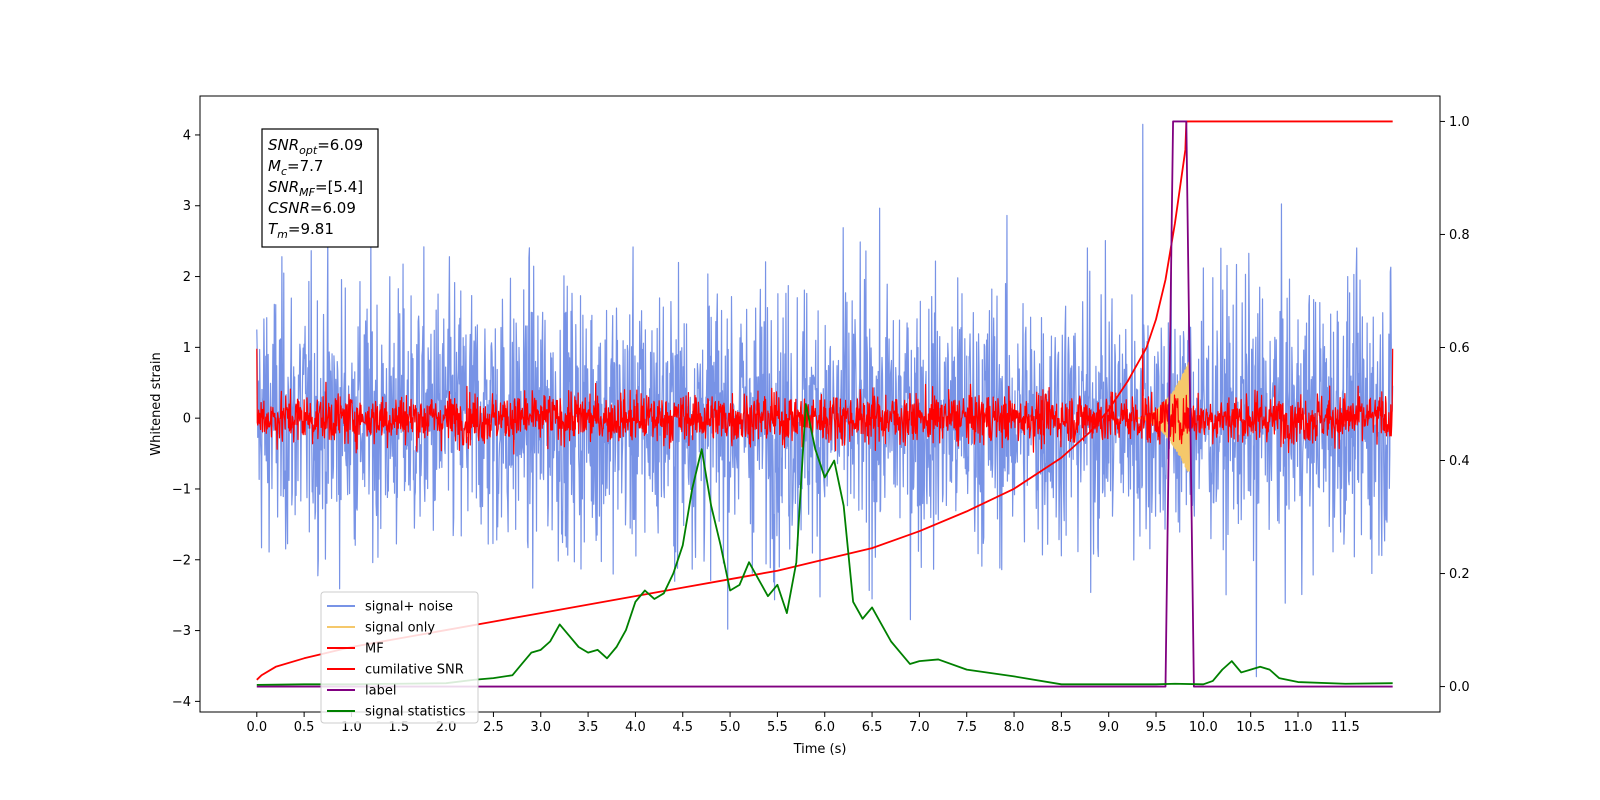  Describe the element at coordinates (540, 727) in the screenshot. I see `x-tick-label: 3.0` at that location.